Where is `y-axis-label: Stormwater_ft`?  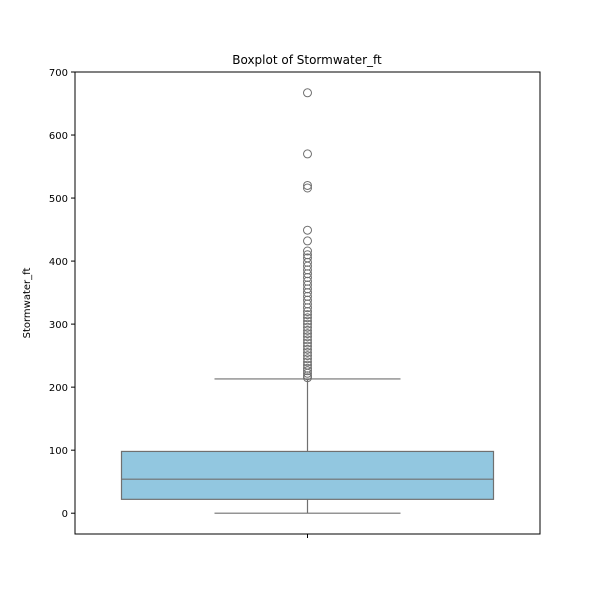
y-axis-label: Stormwater_ft is located at coordinates (27, 303).